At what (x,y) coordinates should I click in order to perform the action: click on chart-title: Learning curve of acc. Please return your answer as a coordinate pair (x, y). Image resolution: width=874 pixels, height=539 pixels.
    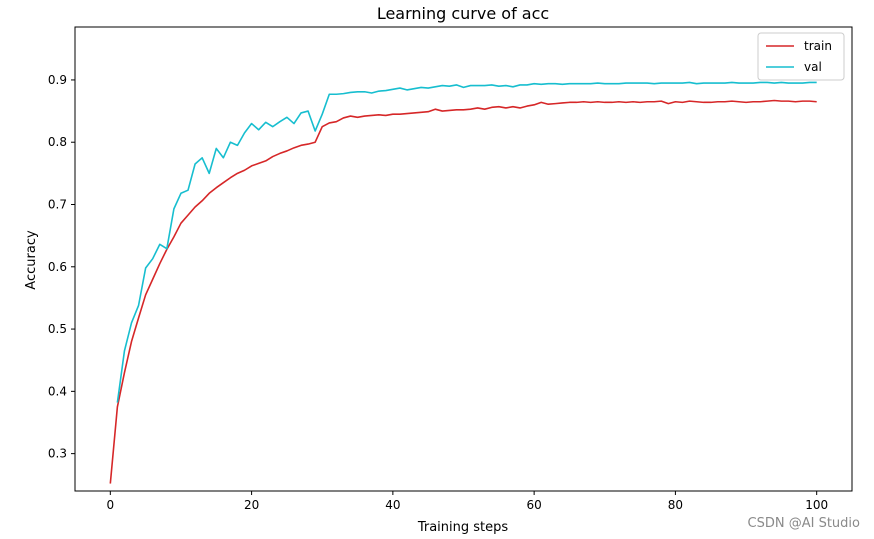
    Looking at the image, I should click on (463, 13).